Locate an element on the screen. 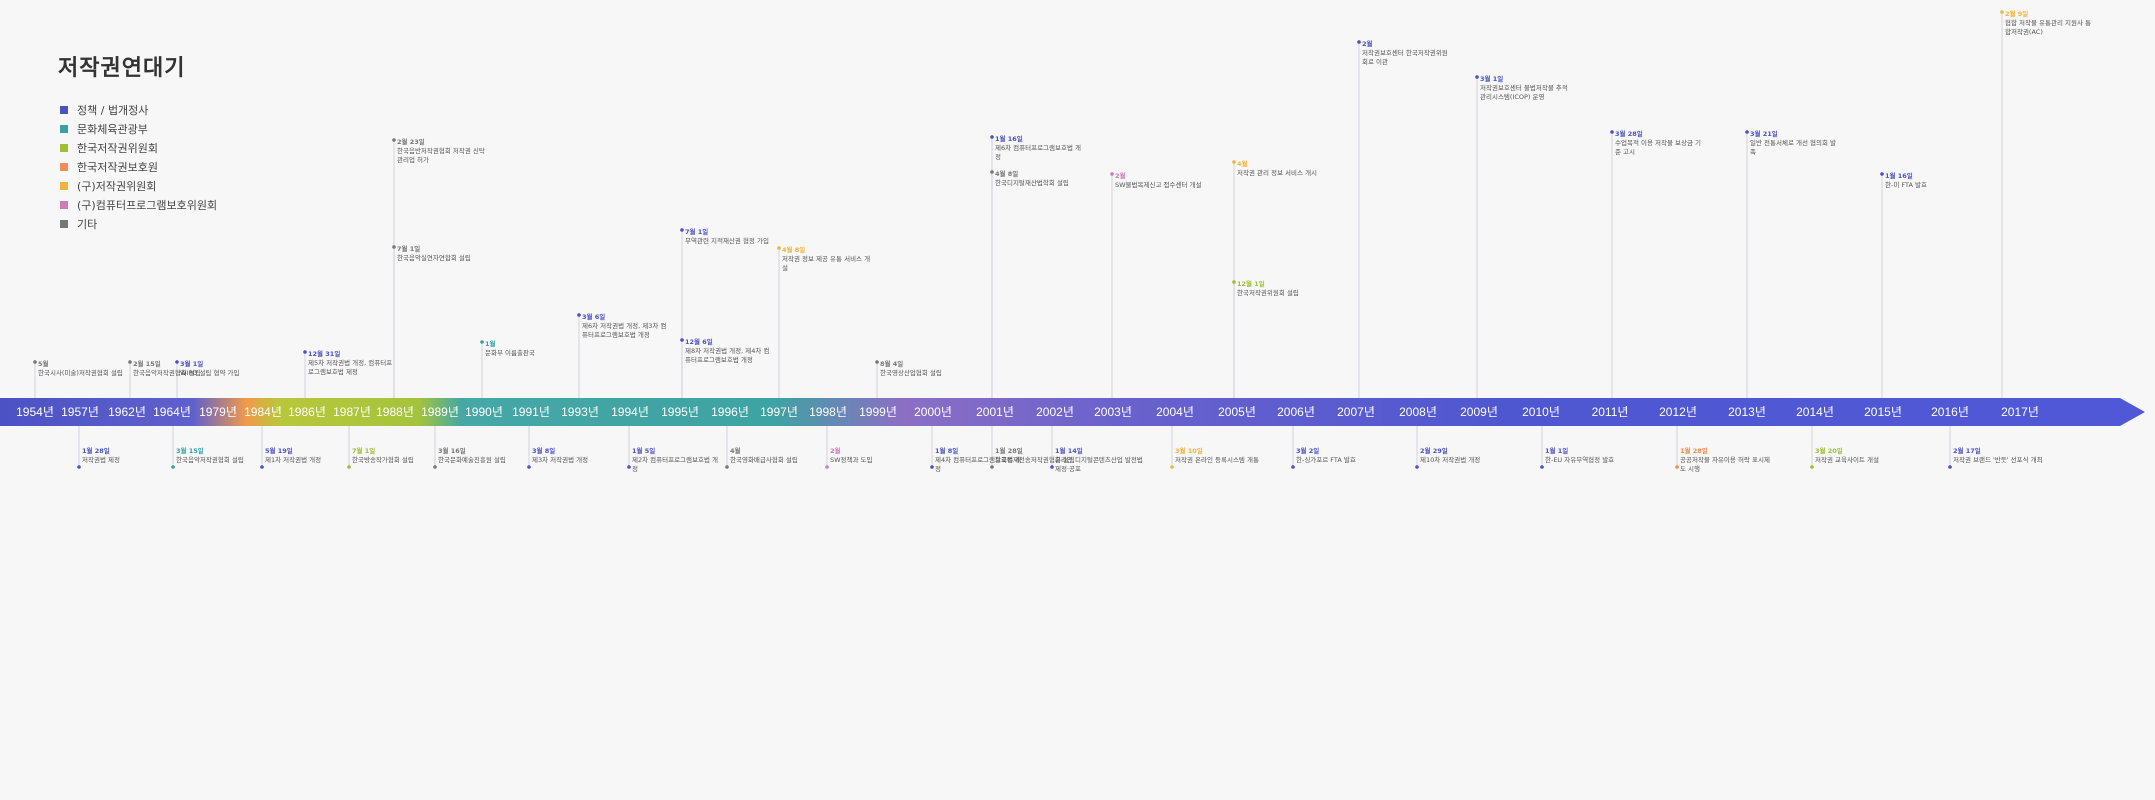 The height and width of the screenshot is (800, 2155). event-below: 3월 8일 제3차 저작권법 개정 is located at coordinates (577, 456).